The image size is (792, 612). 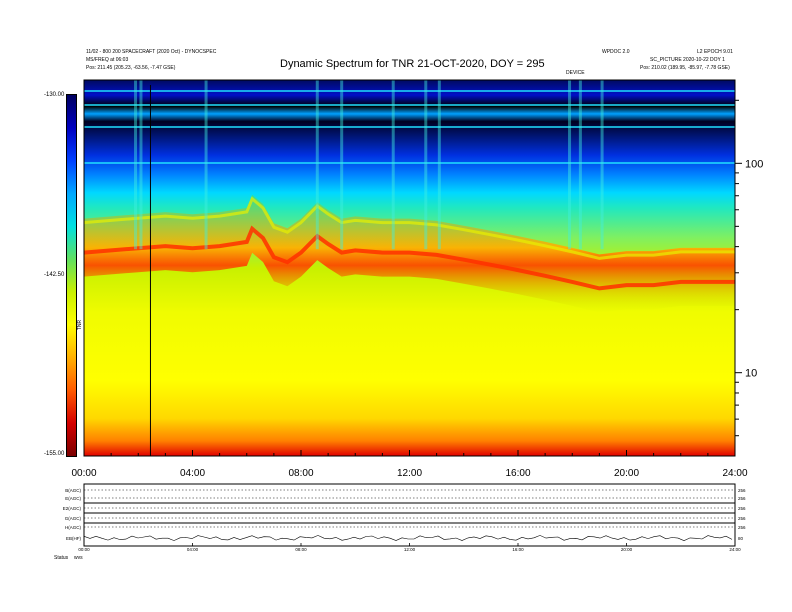 What do you see at coordinates (131, 68) in the screenshot?
I see `header-info-left-3: Pos: 211.45 (205.23, -63.56, -7.47 GSE)` at bounding box center [131, 68].